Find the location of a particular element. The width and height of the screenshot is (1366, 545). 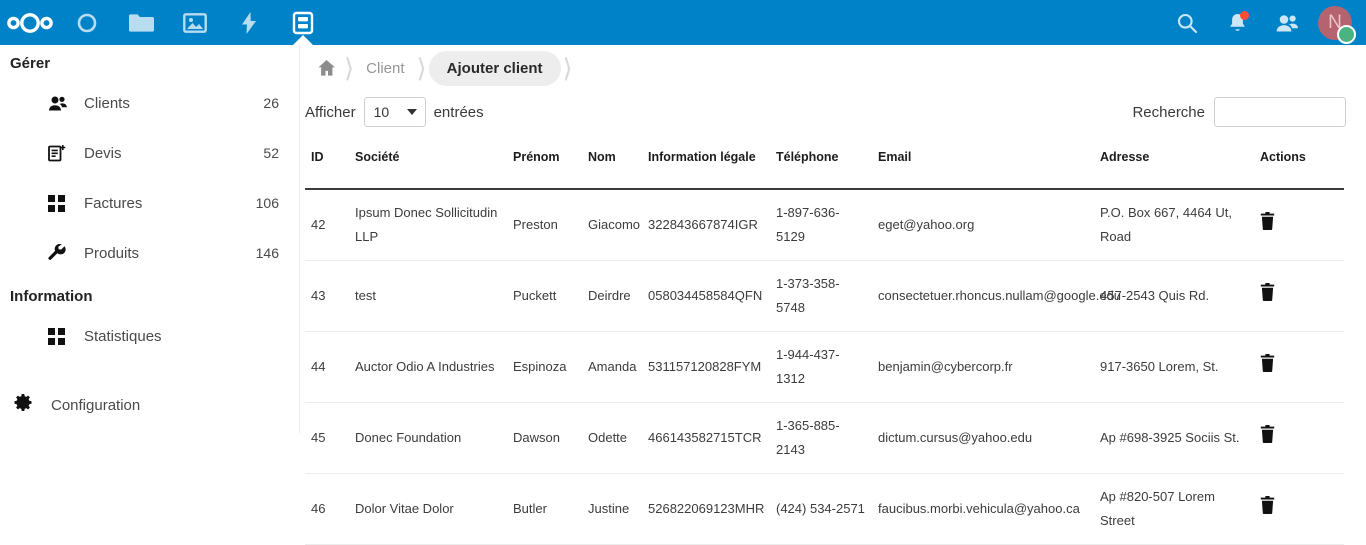

table-search-control: Recherche is located at coordinates (1239, 112).